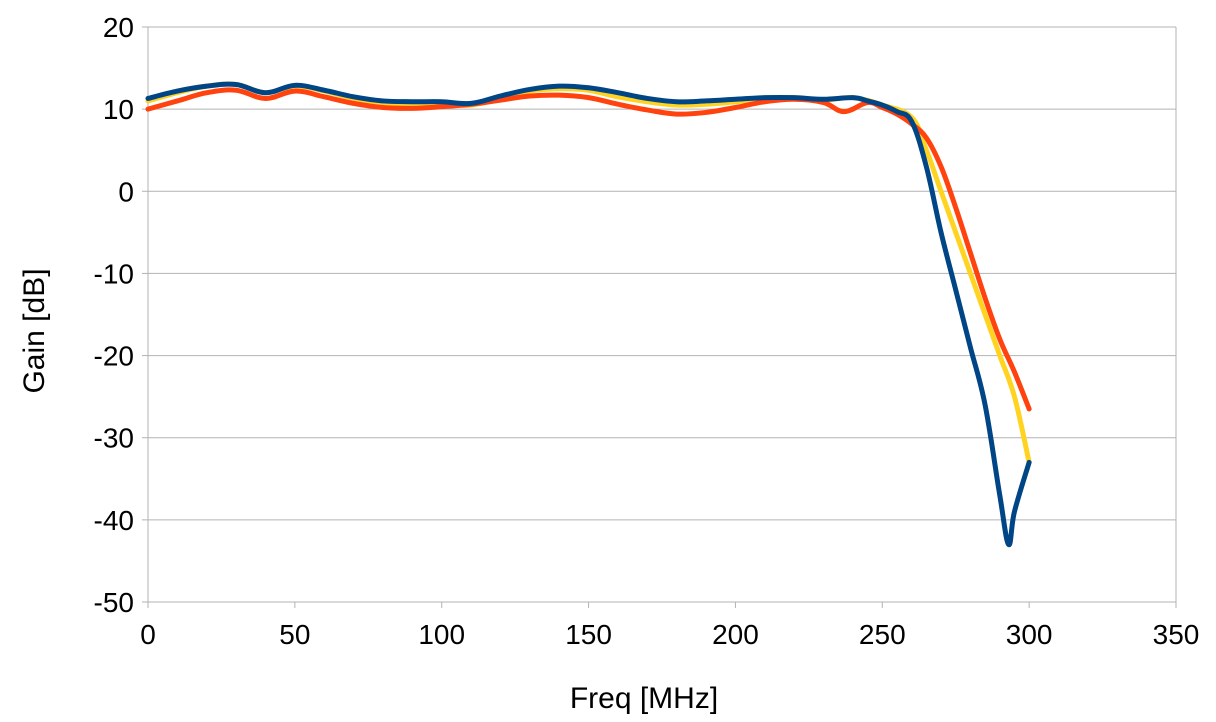  I want to click on x-tick-label: 250, so click(882, 634).